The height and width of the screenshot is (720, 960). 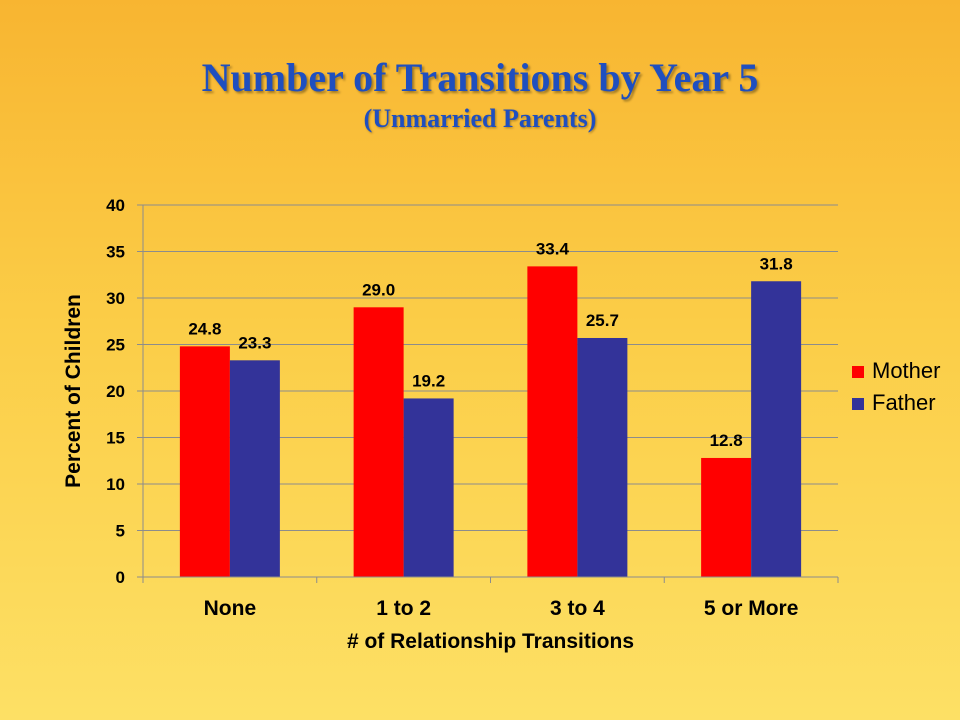 I want to click on y-tick-label: 0, so click(x=120, y=577).